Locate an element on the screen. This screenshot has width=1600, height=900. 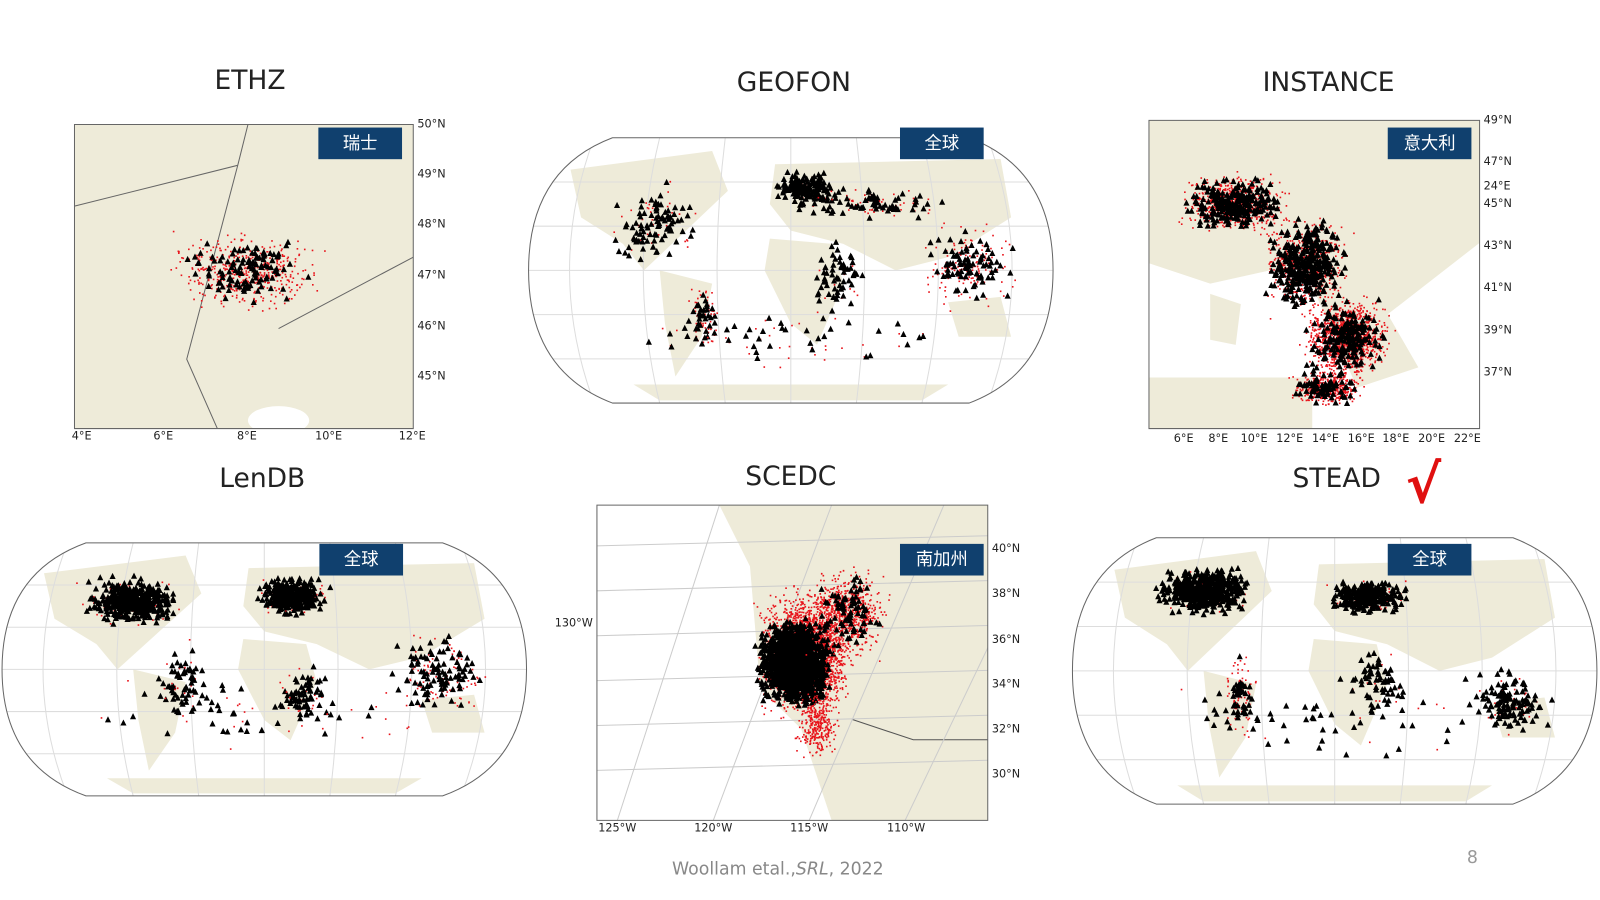
panel-title: SCEDC is located at coordinates (790, 476).